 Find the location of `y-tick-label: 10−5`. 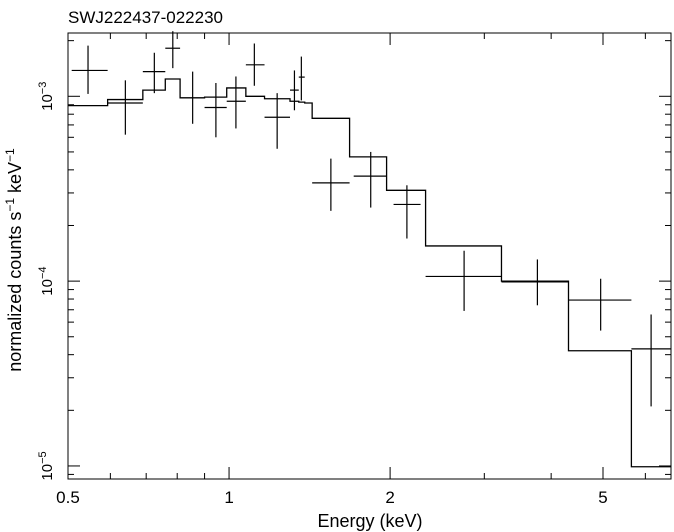

y-tick-label: 10−5 is located at coordinates (46, 465).